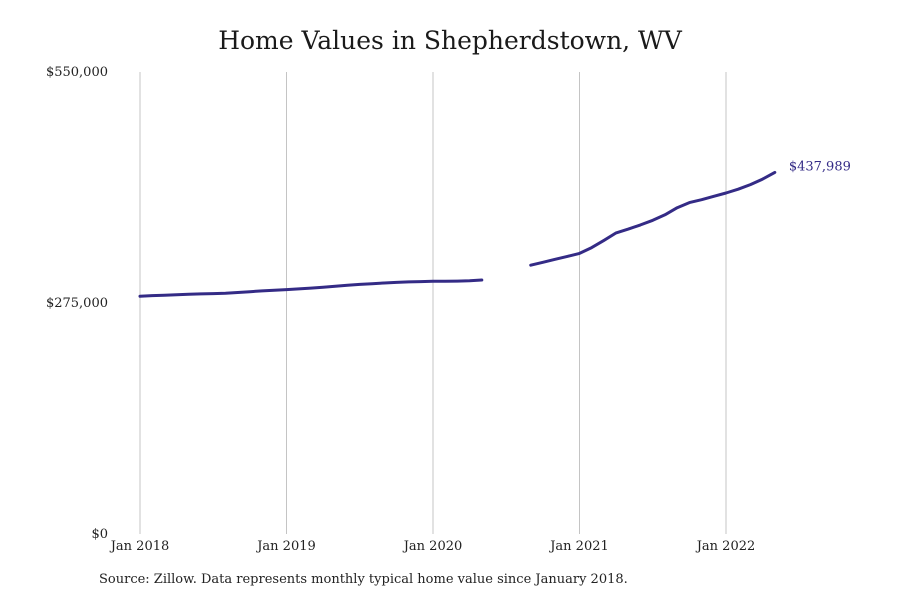  I want to click on x-tick-label: Jan 2021, so click(578, 546).